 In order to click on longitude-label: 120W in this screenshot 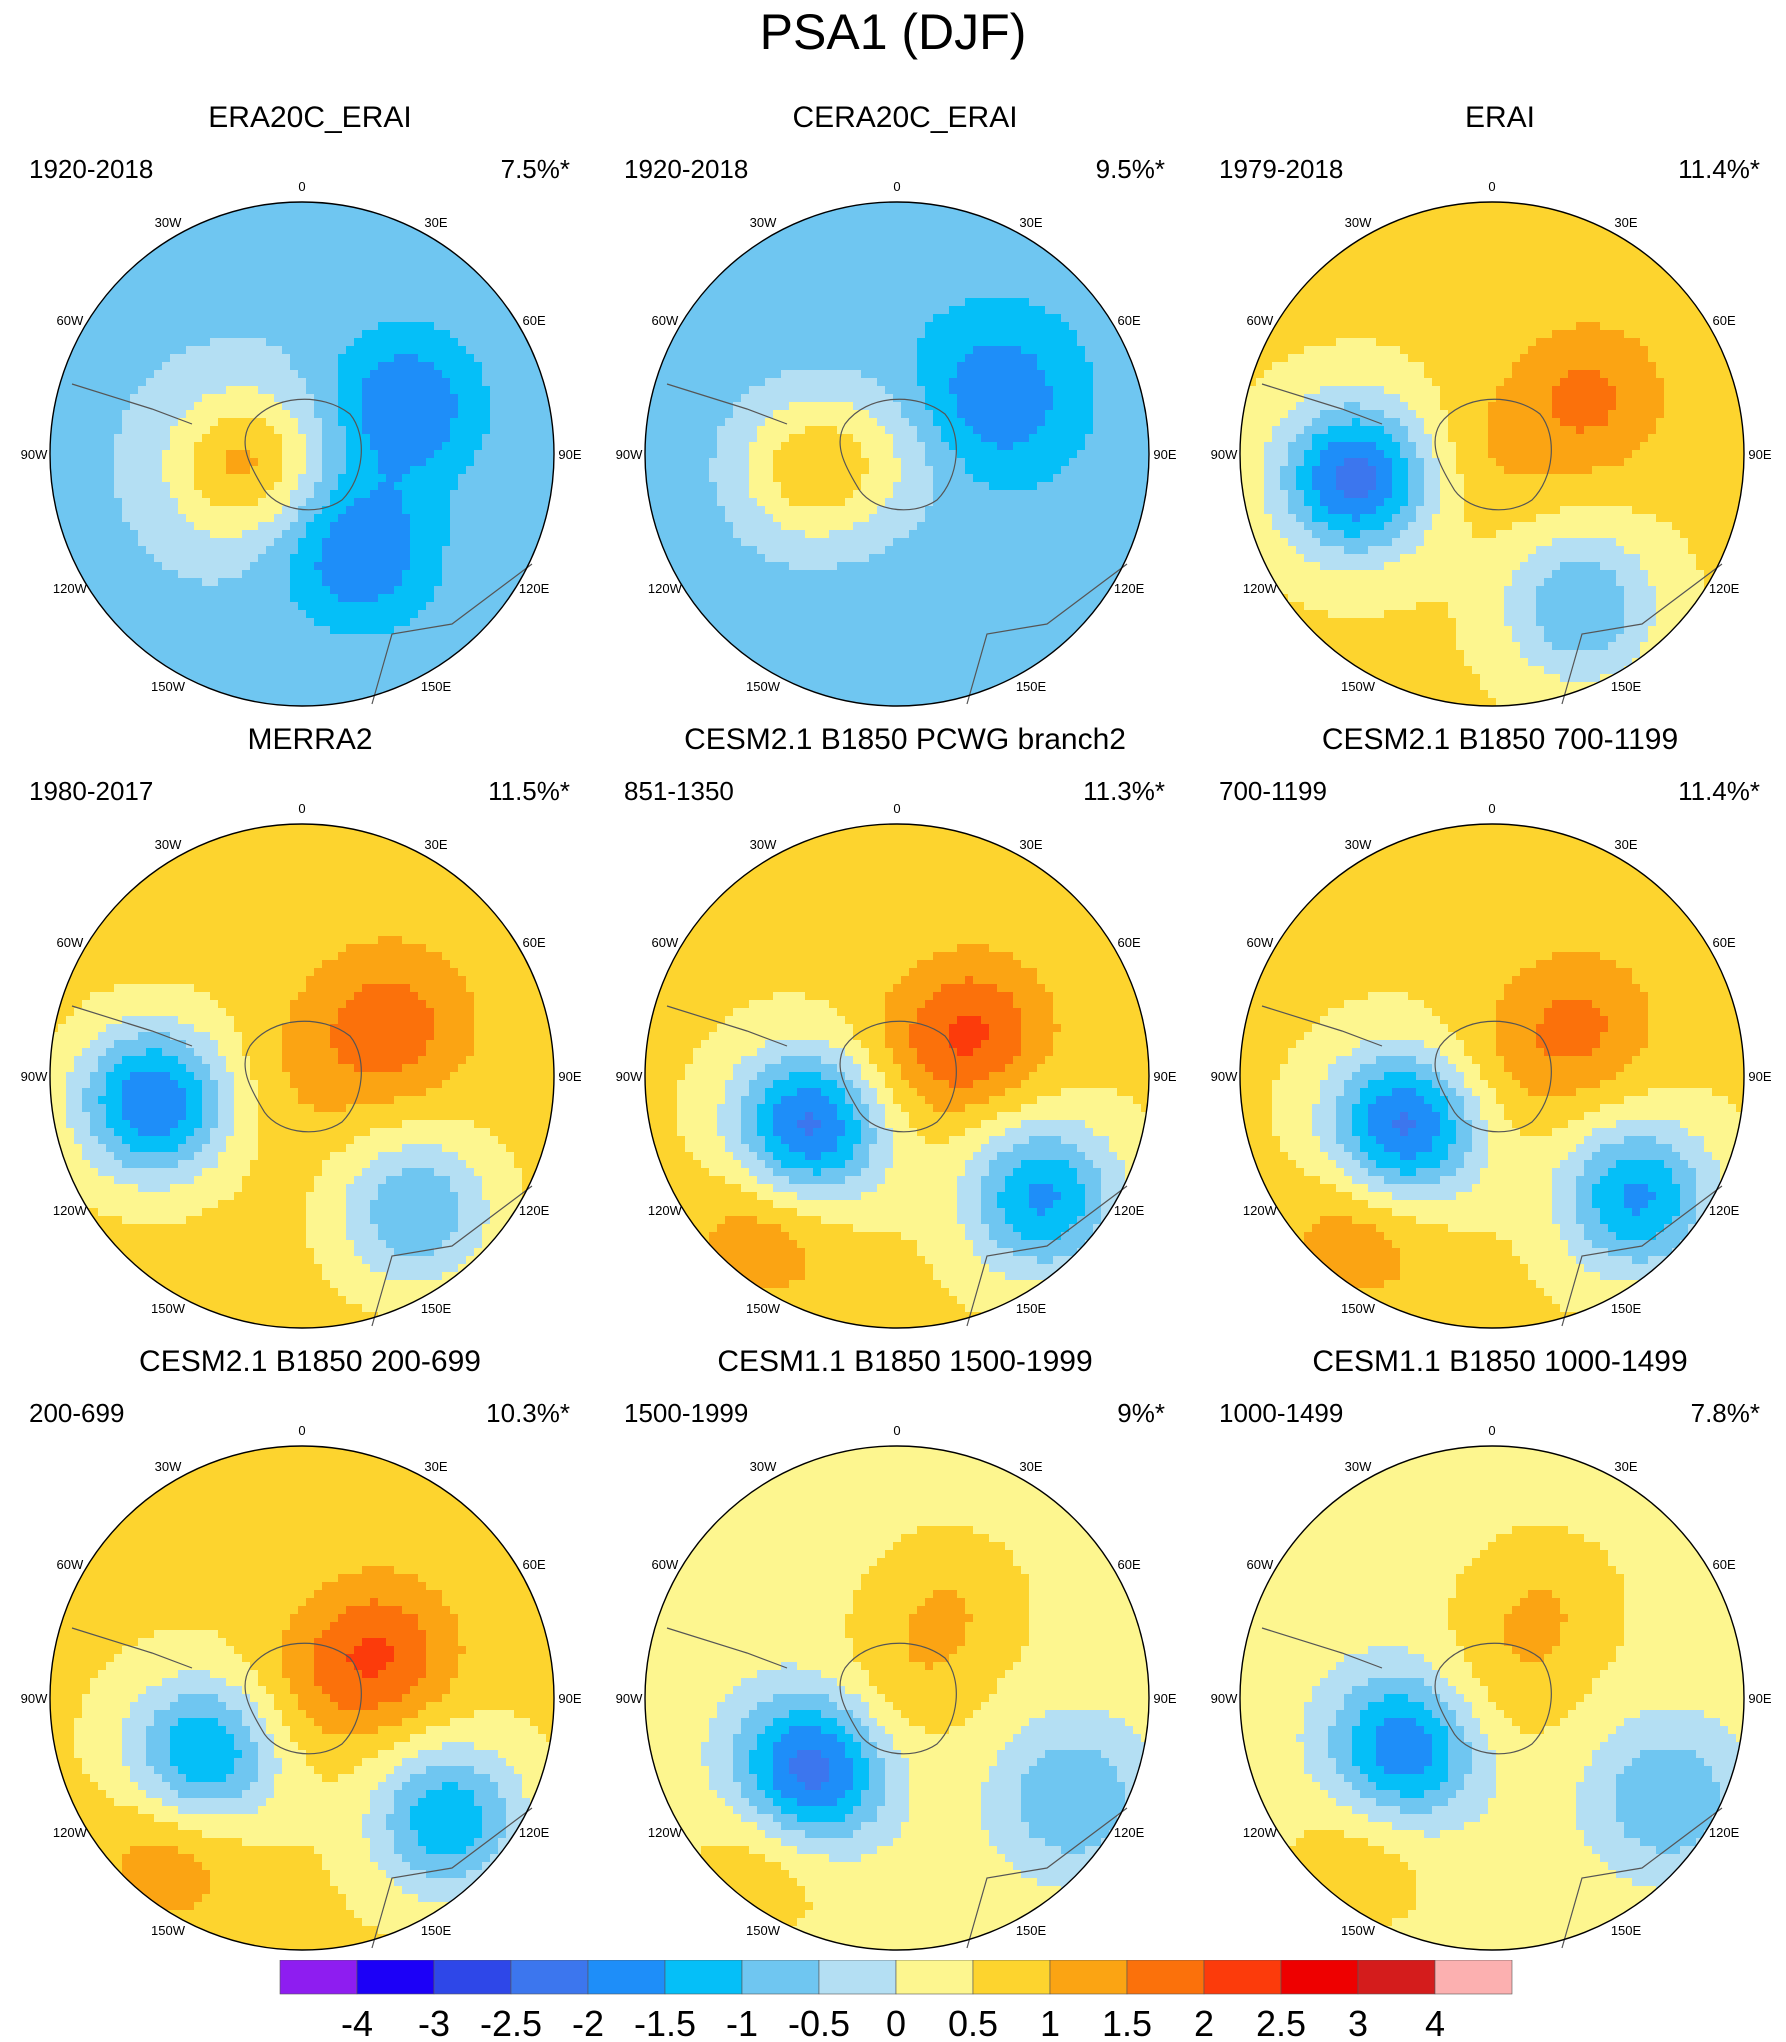, I will do `click(70, 588)`.